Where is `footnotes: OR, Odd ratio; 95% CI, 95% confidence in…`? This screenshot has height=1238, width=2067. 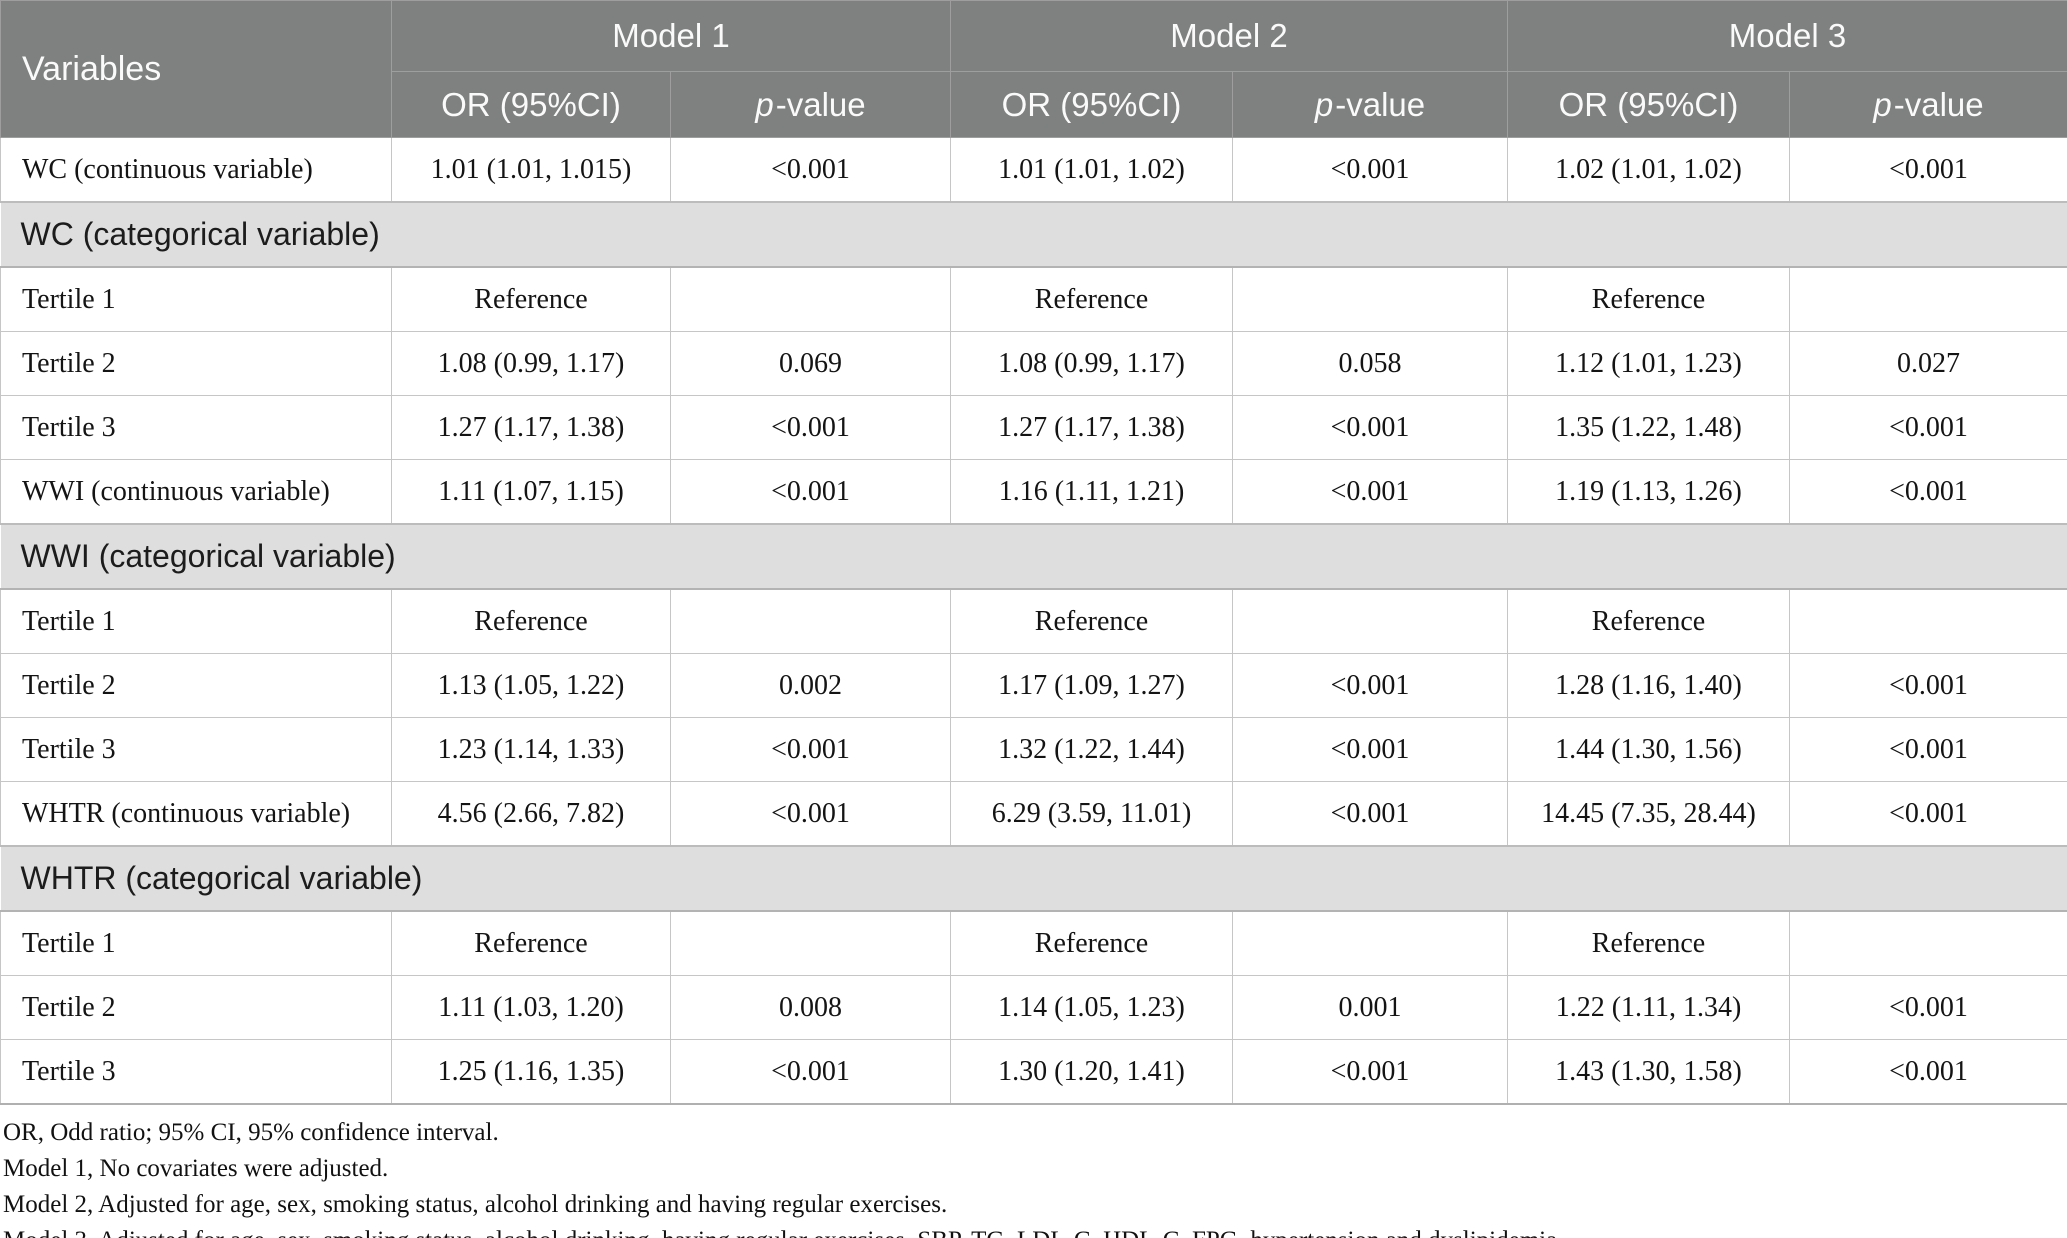
footnotes: OR, Odd ratio; 95% CI, 95% confidence in… is located at coordinates (1033, 1171).